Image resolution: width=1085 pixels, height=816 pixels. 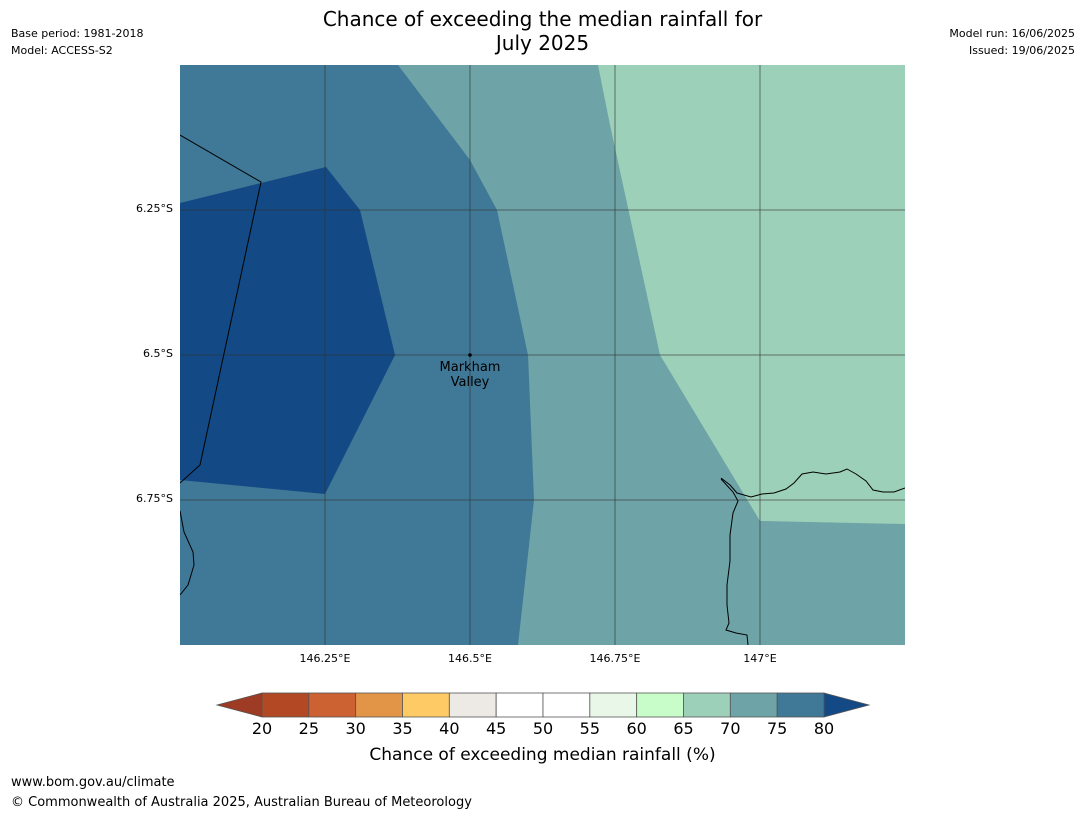 What do you see at coordinates (470, 355) in the screenshot?
I see `place-marker-dot` at bounding box center [470, 355].